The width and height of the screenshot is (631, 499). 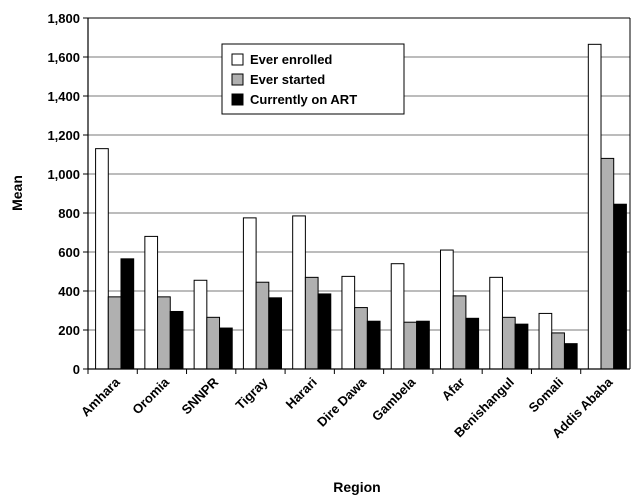 What do you see at coordinates (150, 395) in the screenshot?
I see `x-tick-label: Oromia` at bounding box center [150, 395].